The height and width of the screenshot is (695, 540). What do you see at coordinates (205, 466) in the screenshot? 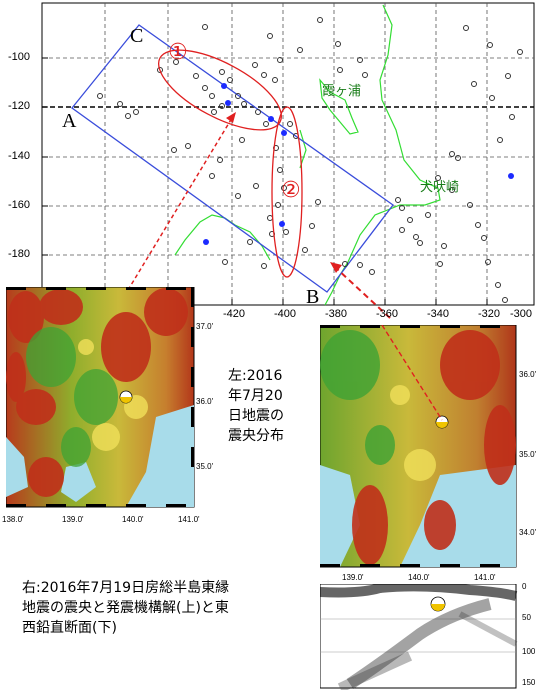
I see `left-lat-35: 35.0'` at bounding box center [205, 466].